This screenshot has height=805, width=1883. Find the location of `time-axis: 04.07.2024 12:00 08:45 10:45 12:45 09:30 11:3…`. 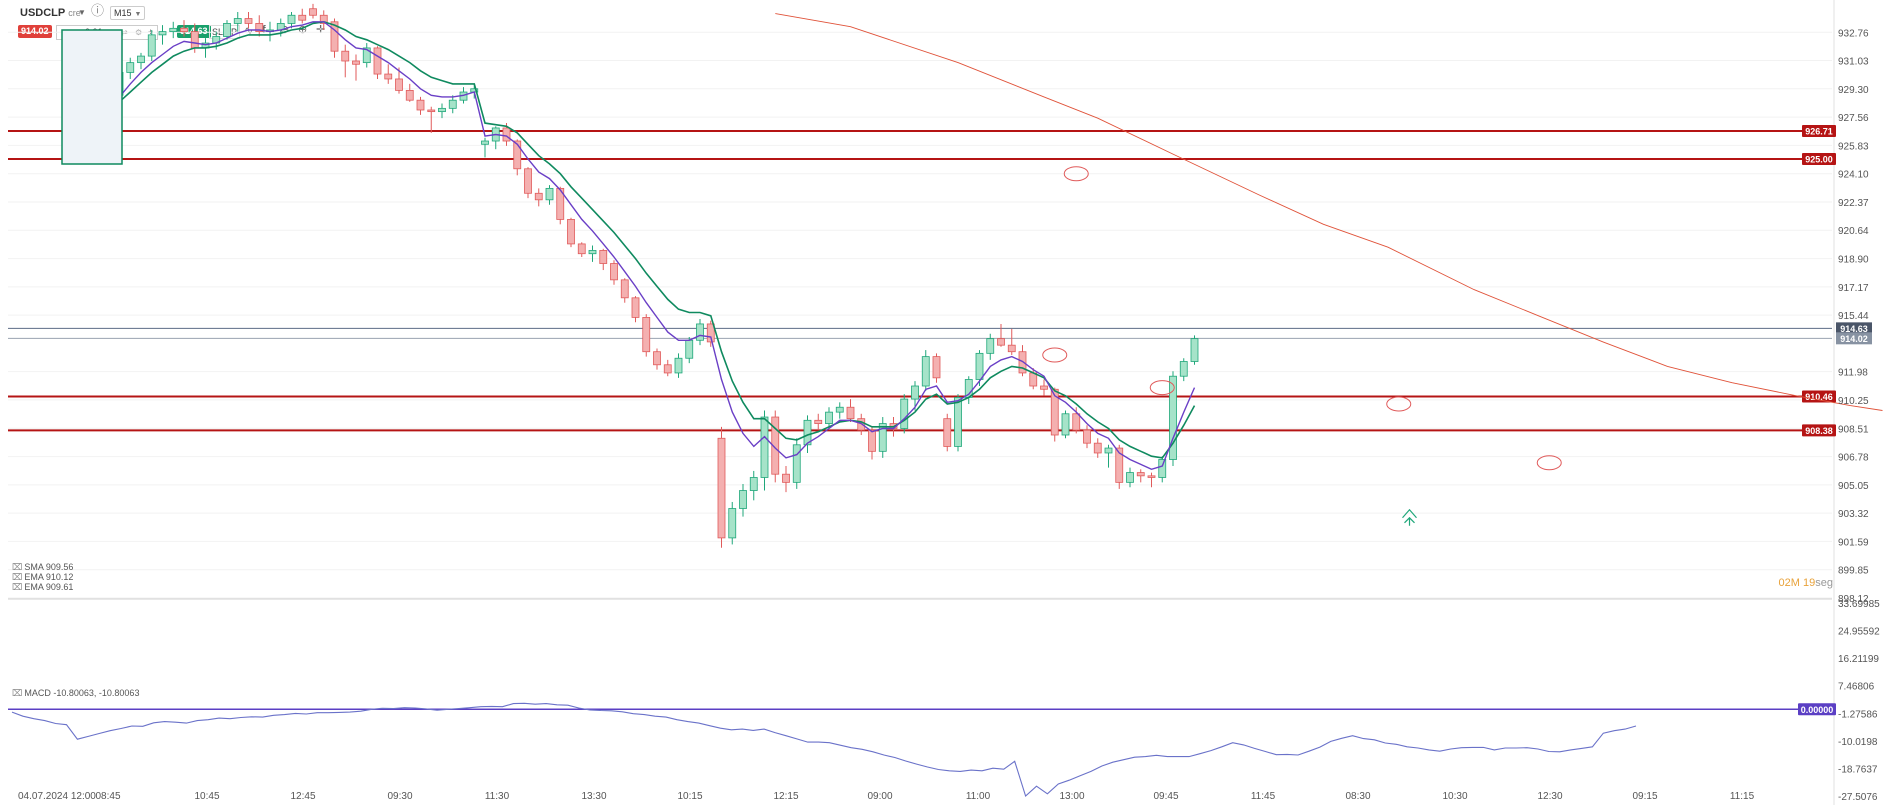

time-axis: 04.07.2024 12:00 08:45 10:45 12:45 09:30 11:3… is located at coordinates (886, 796).